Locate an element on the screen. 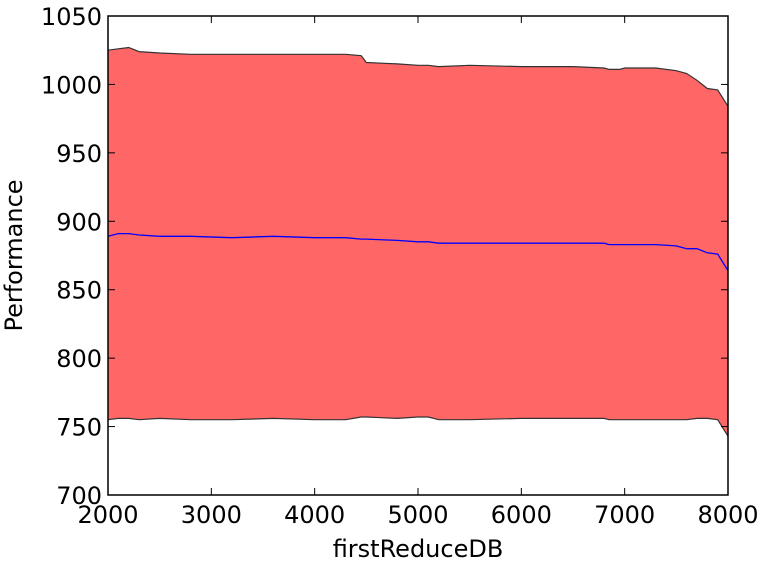  y-tick-label: 850 is located at coordinates (79, 291).